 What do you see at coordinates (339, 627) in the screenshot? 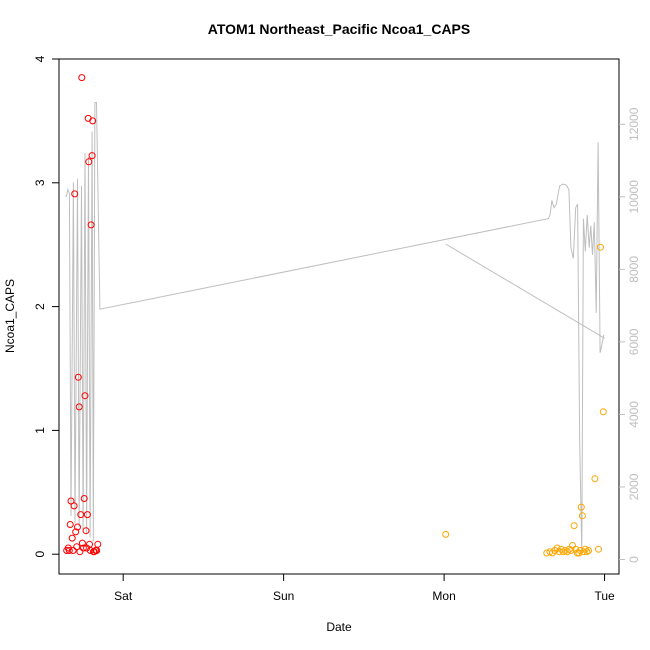
I see `x-axis-label: Date` at bounding box center [339, 627].